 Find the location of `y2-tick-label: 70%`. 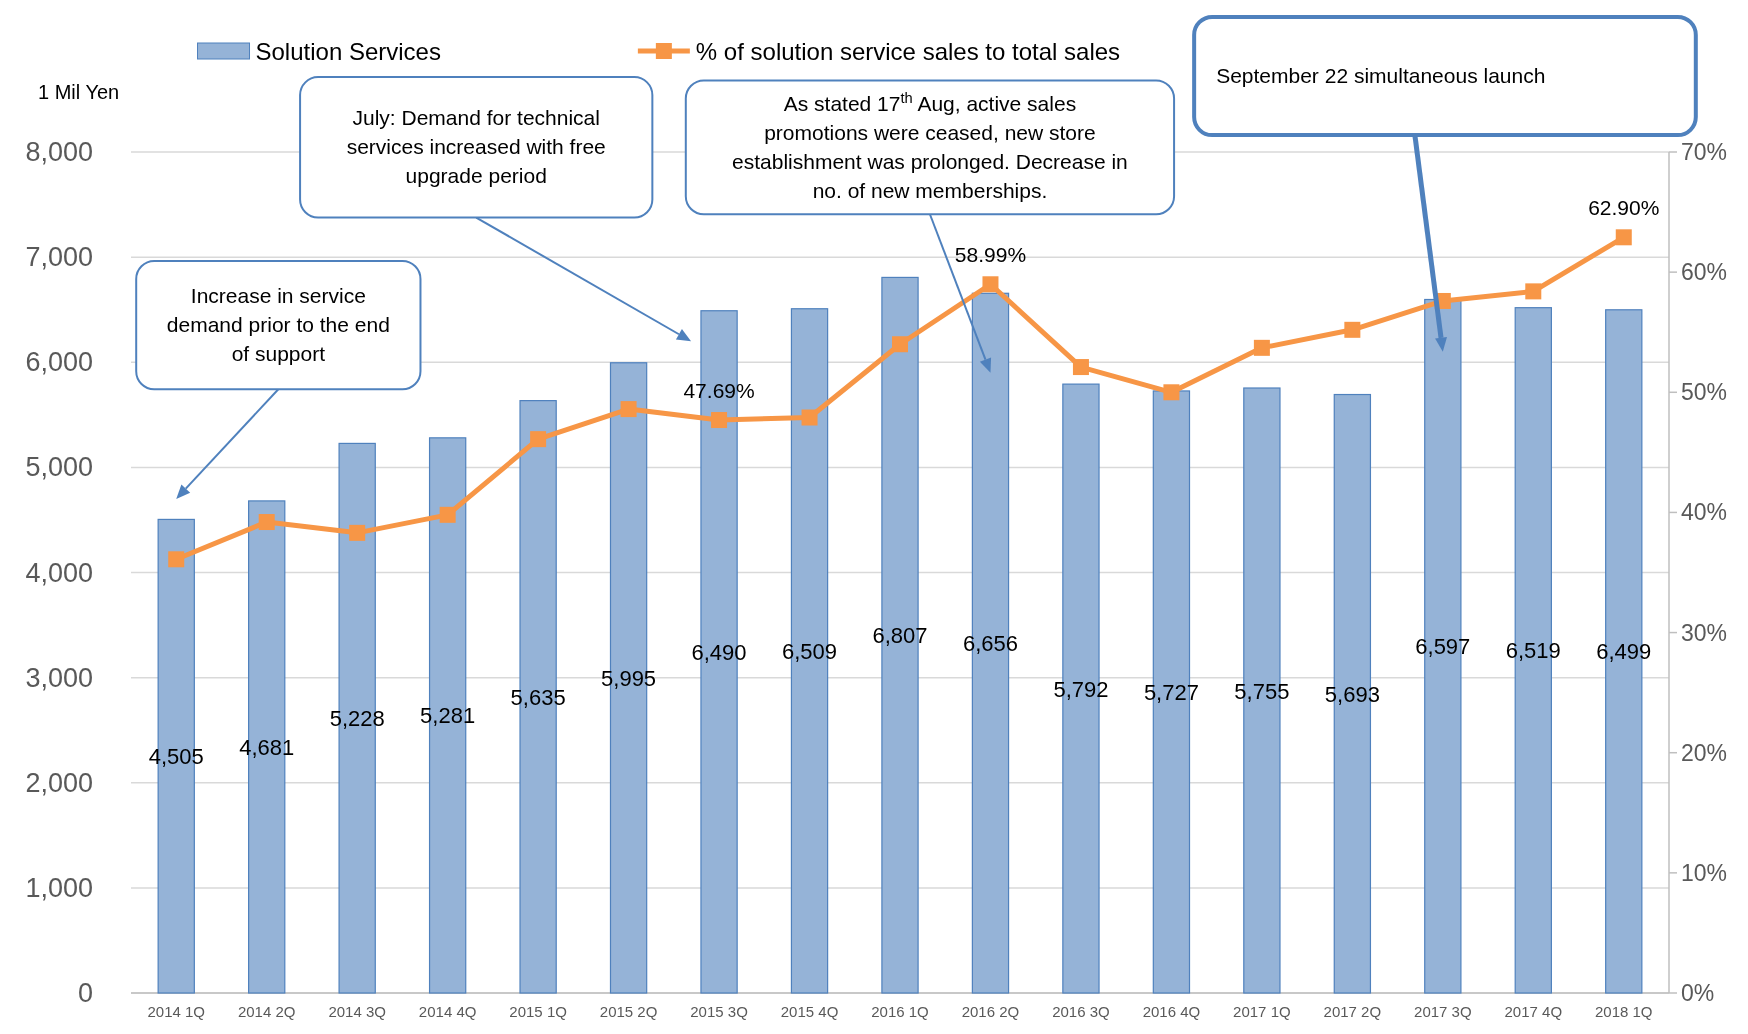

y2-tick-label: 70% is located at coordinates (1704, 152).